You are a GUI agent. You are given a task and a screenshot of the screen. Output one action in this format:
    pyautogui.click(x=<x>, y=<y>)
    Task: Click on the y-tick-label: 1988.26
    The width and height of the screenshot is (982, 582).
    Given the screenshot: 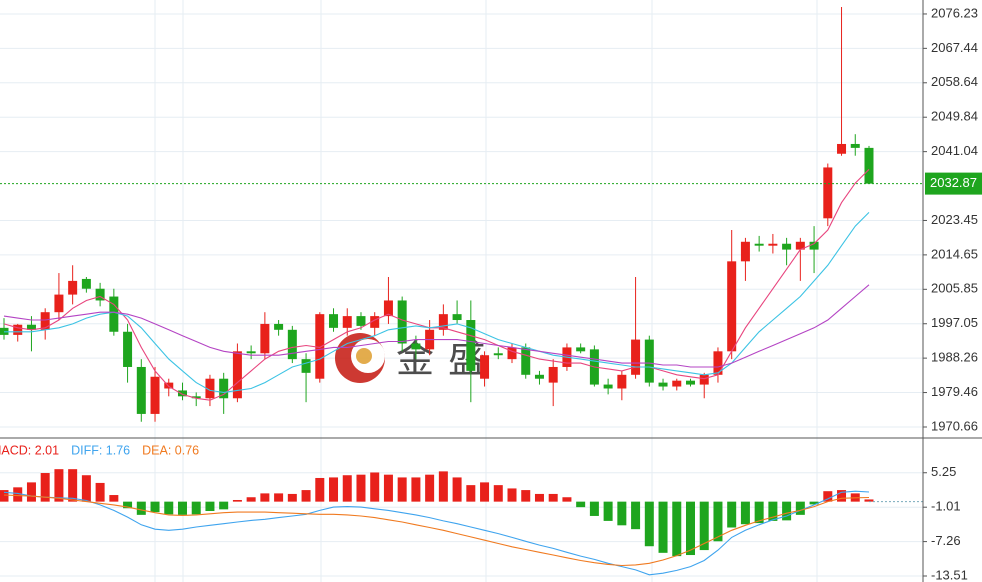 What is the action you would take?
    pyautogui.click(x=954, y=357)
    